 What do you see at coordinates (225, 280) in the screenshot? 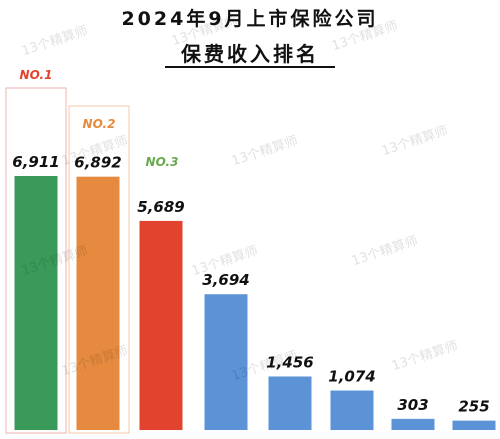
I see `value-label-4: 3,694` at bounding box center [225, 280].